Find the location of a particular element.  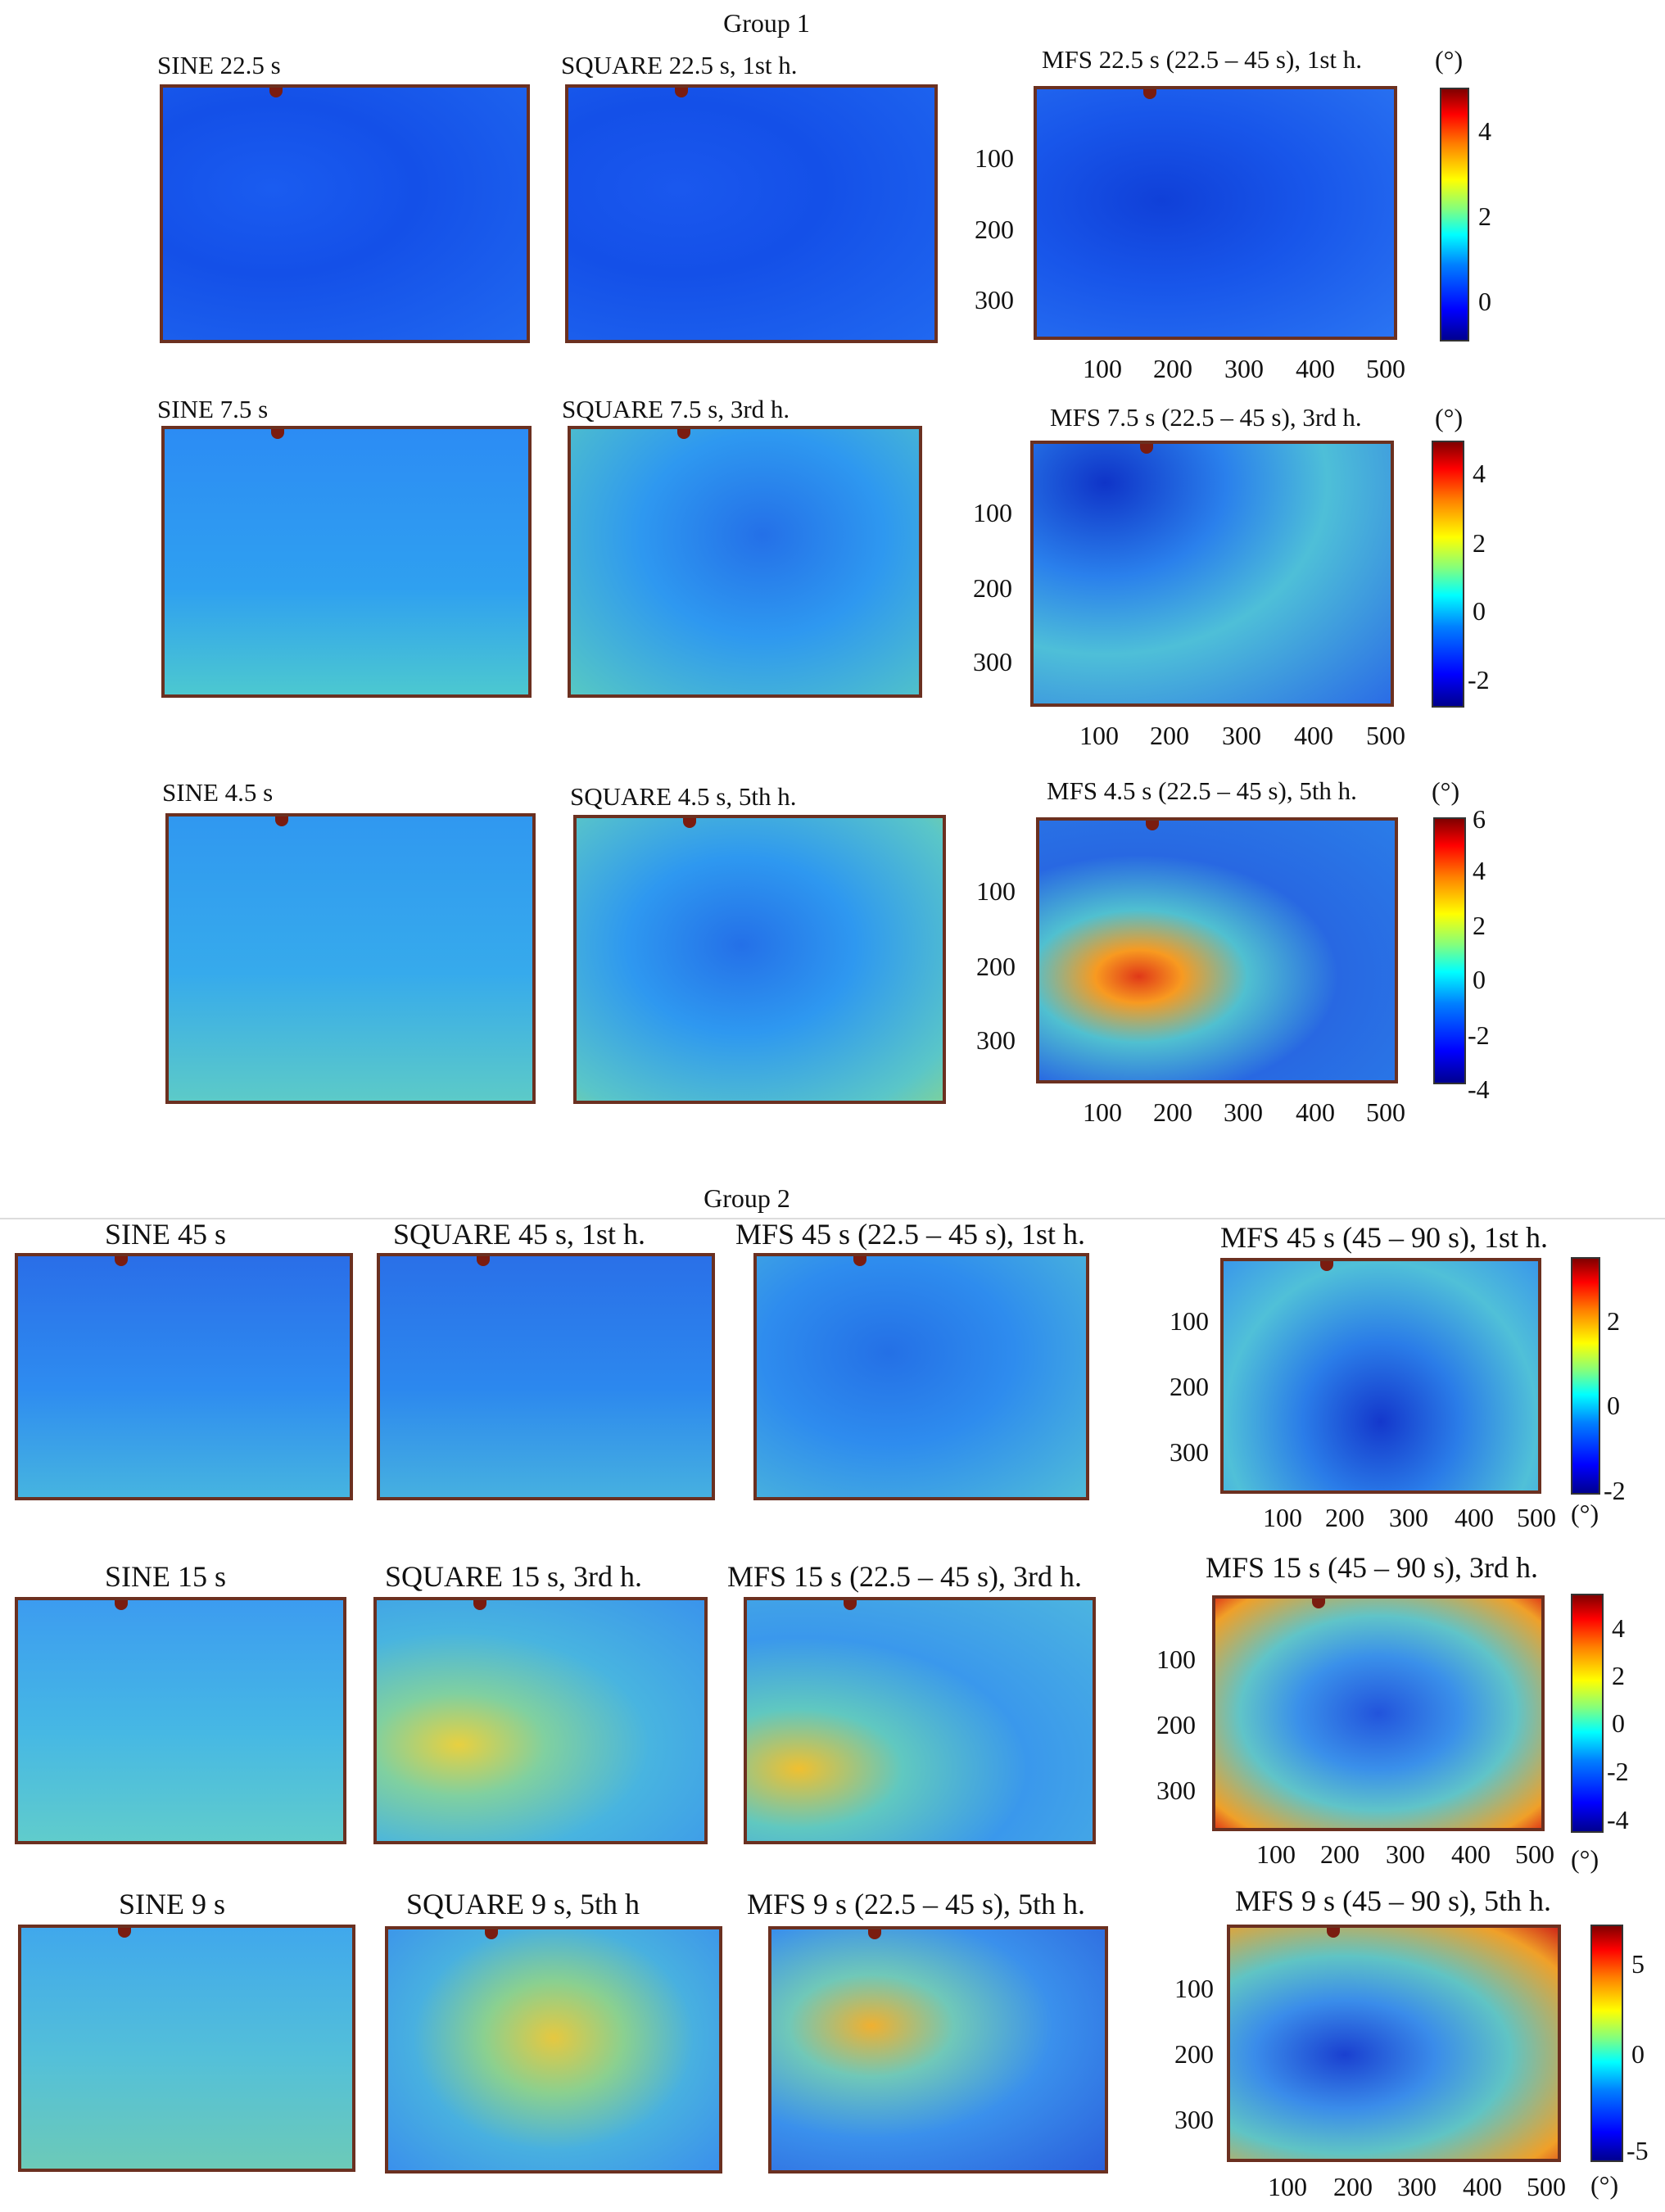

g1r3-cbar-tick-2: 4 is located at coordinates (1479, 871).